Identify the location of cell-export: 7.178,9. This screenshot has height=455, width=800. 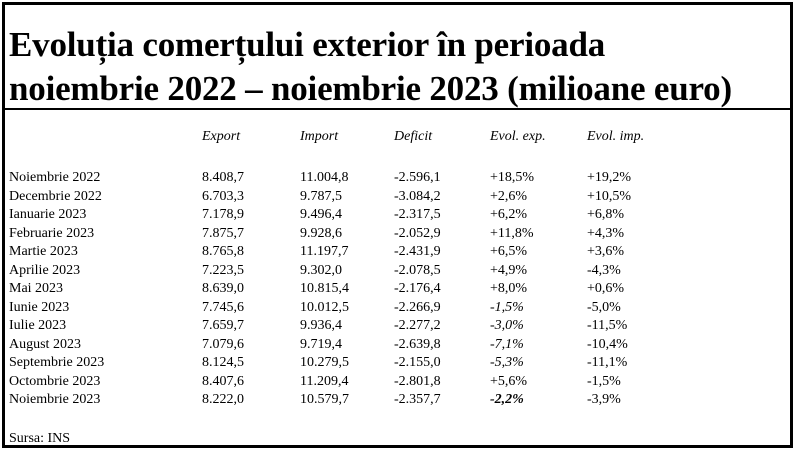
(223, 214).